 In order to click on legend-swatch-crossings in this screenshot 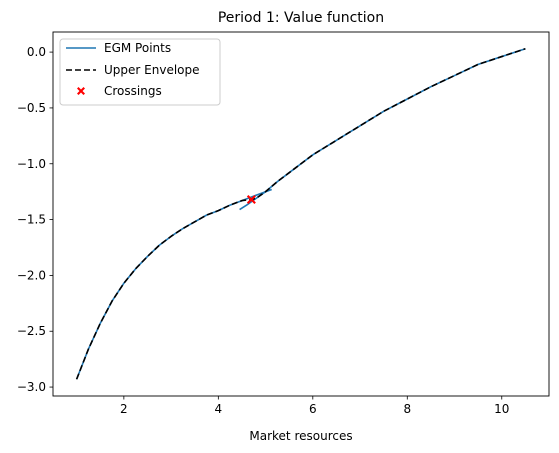, I will do `click(81, 91)`.